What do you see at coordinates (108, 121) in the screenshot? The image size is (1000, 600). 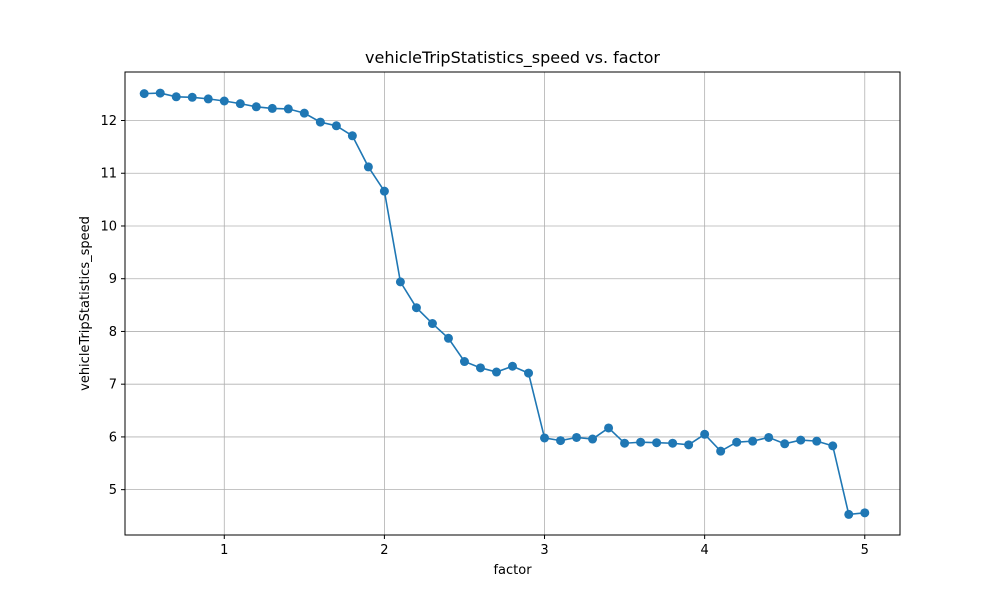 I see `y-tick-label: 12` at bounding box center [108, 121].